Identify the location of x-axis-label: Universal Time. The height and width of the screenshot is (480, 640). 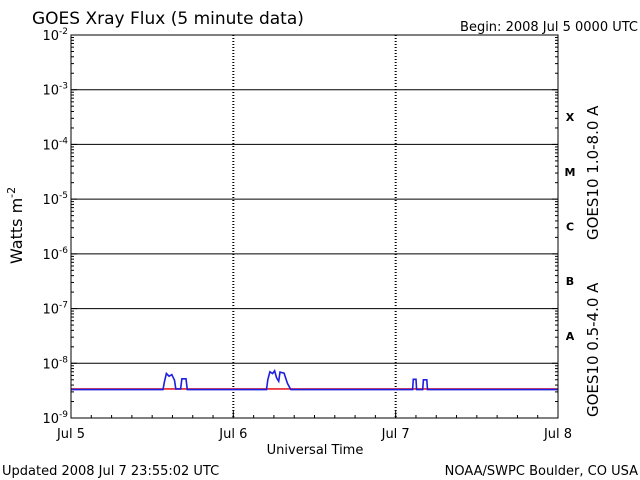
(315, 450).